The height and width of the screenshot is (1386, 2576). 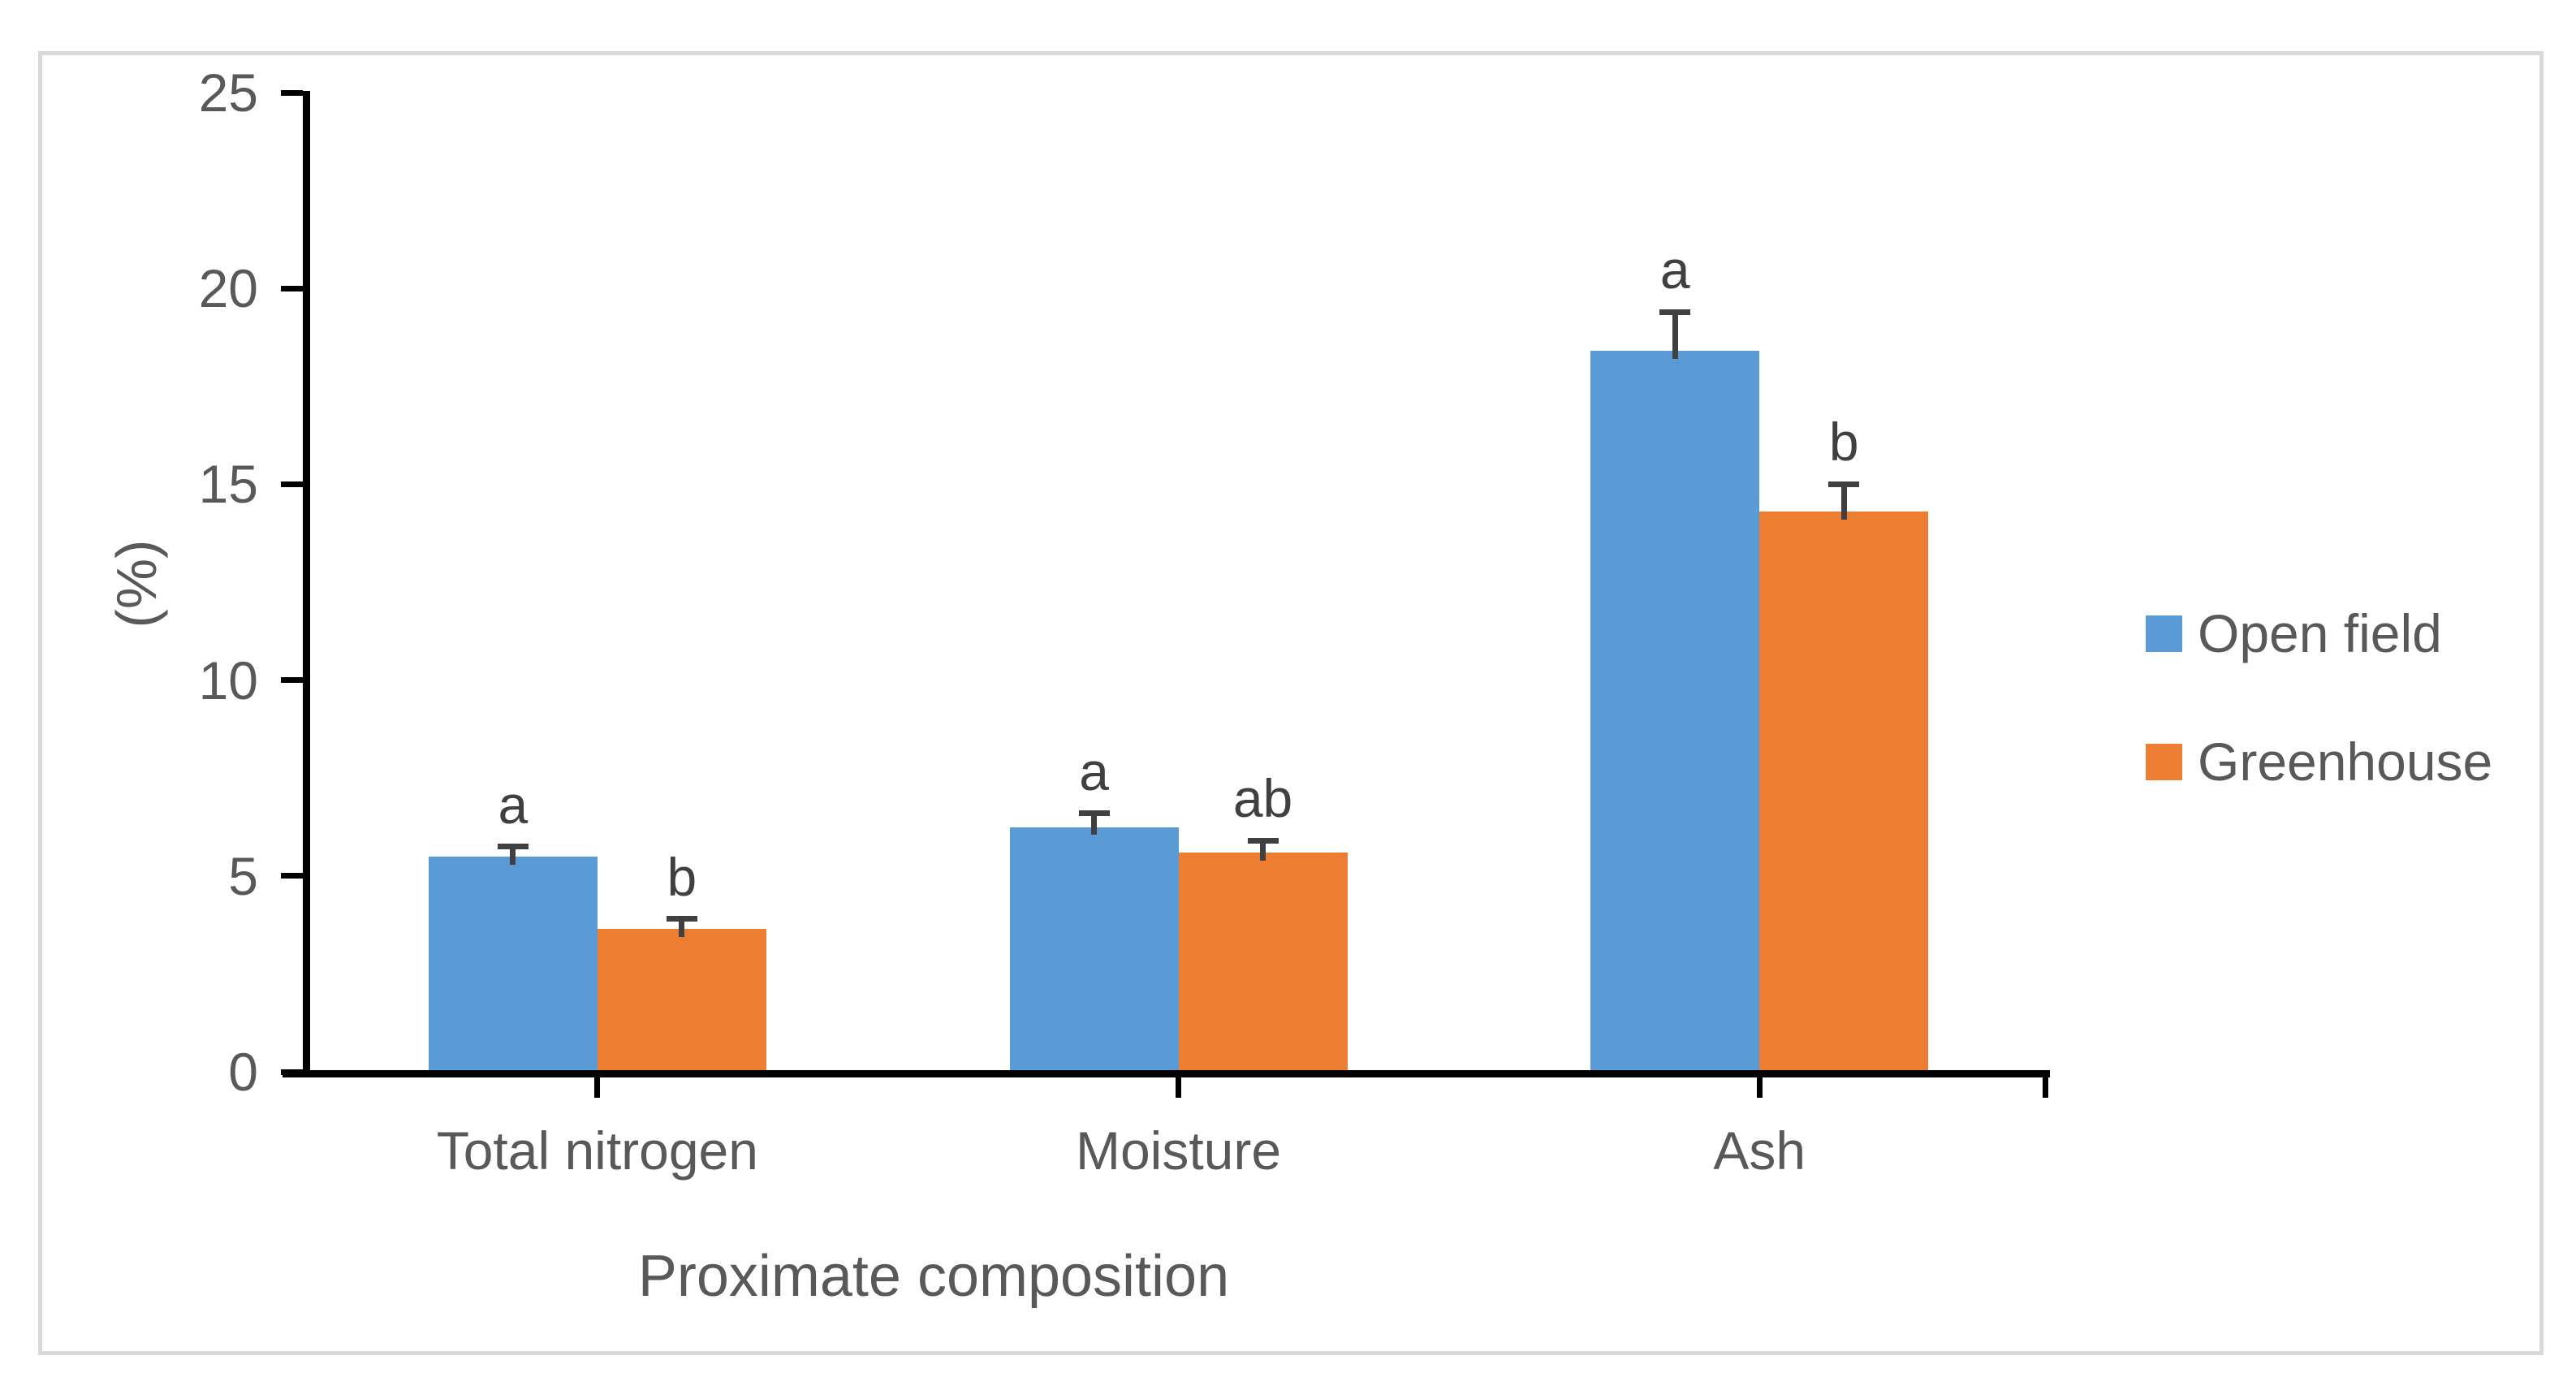 I want to click on x-axis-line, so click(x=1166, y=1073).